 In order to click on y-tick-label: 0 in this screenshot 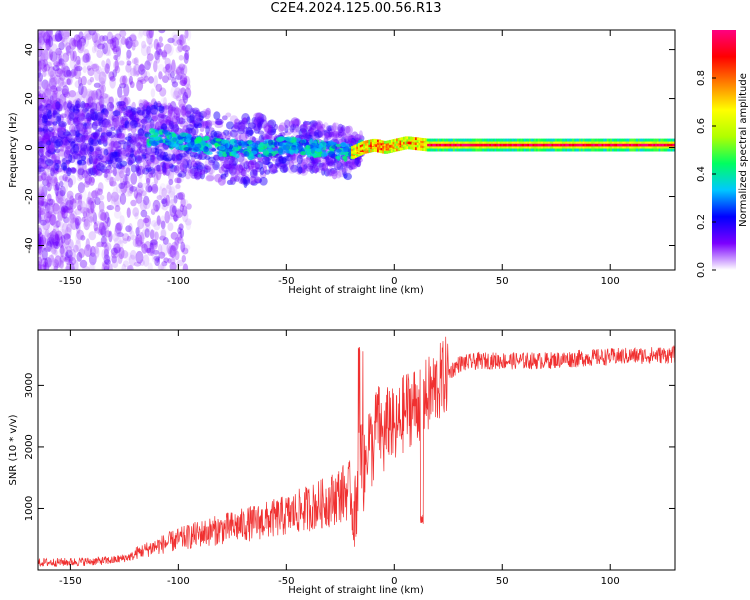, I will do `click(29, 147)`.